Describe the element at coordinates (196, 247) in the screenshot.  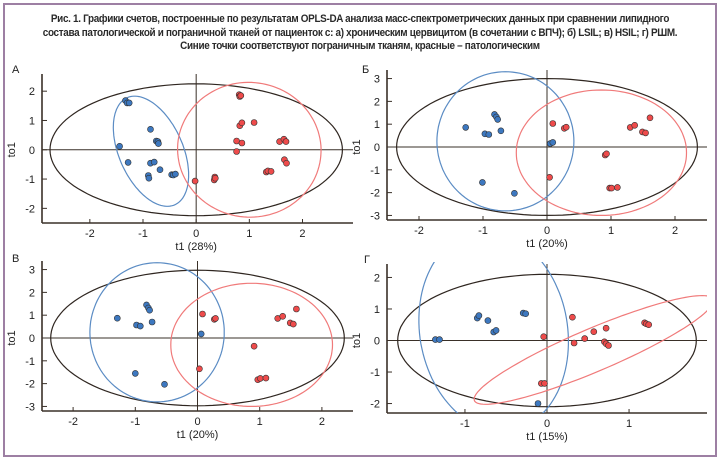
I see `x-axis-title: t1 (28%)` at that location.